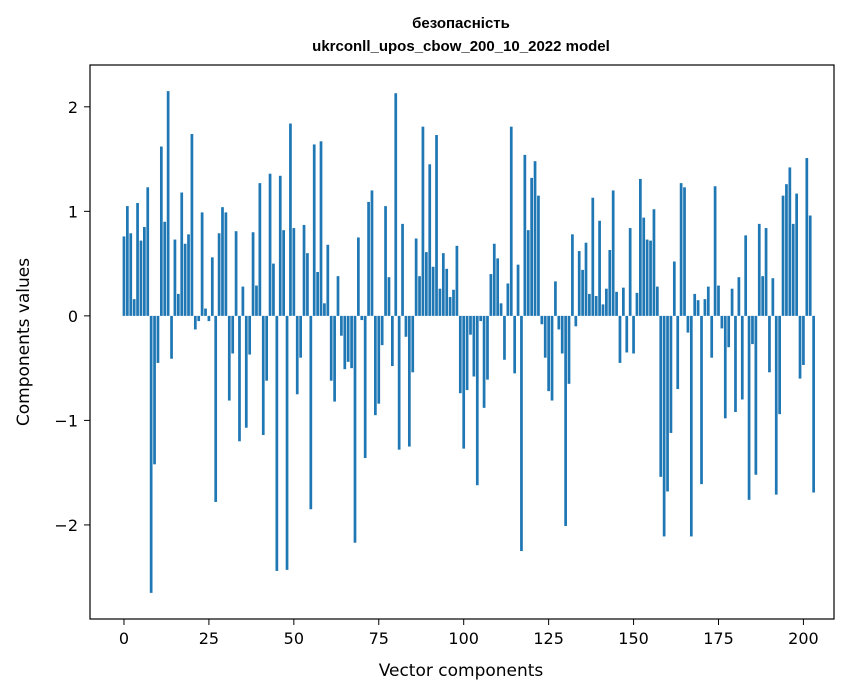 This screenshot has height=696, width=847. I want to click on x-axis-label: Vector components, so click(461, 671).